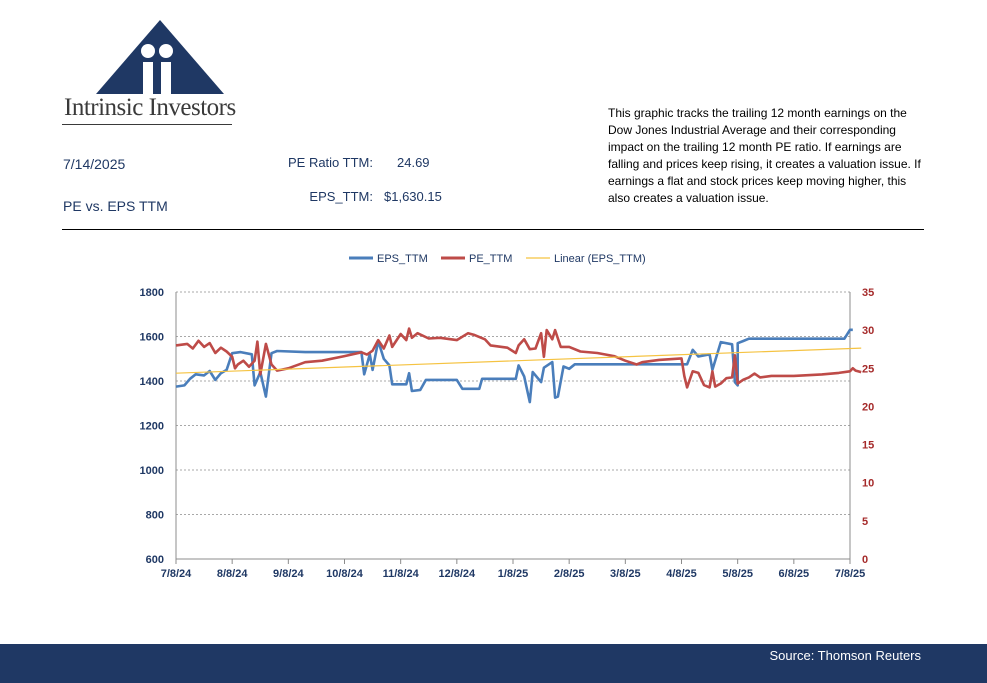 The image size is (987, 683). Describe the element at coordinates (868, 369) in the screenshot. I see `y-right-tick-label: 25` at that location.